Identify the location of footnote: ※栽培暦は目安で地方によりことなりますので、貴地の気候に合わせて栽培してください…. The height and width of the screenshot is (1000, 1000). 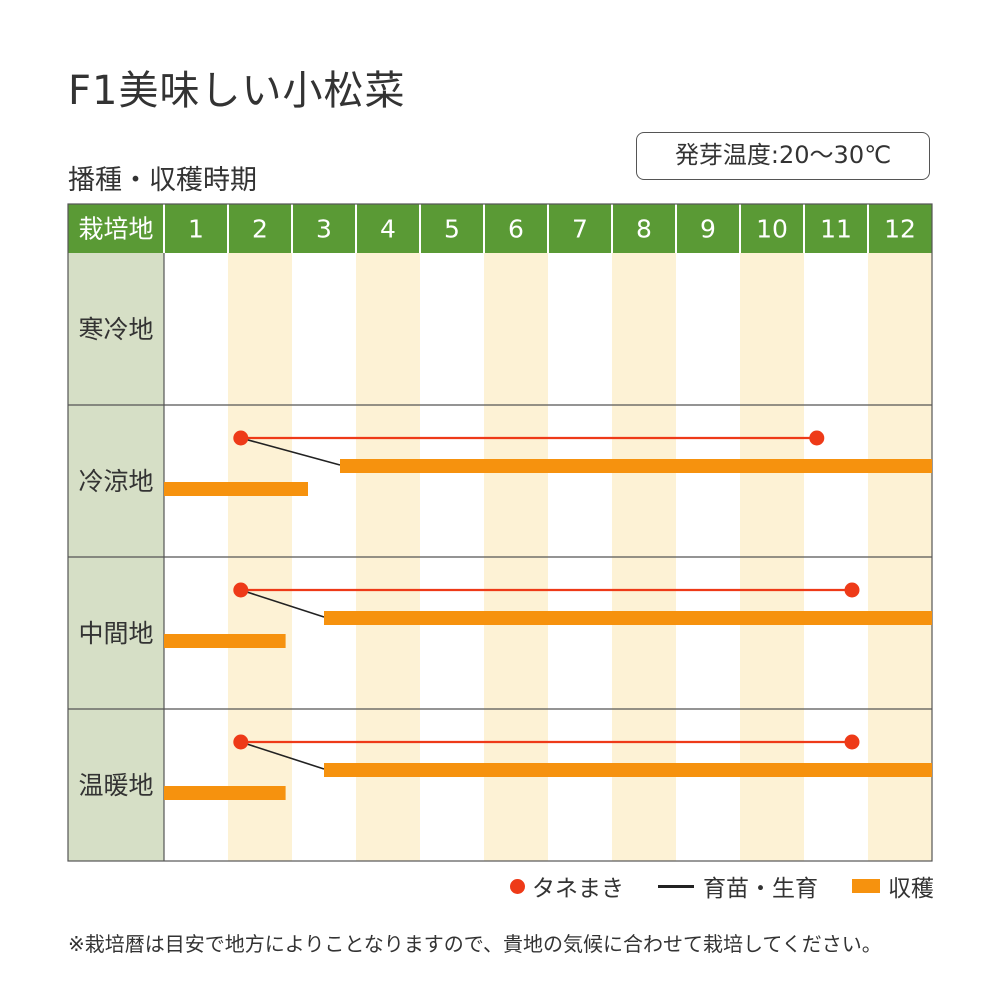
(475, 944).